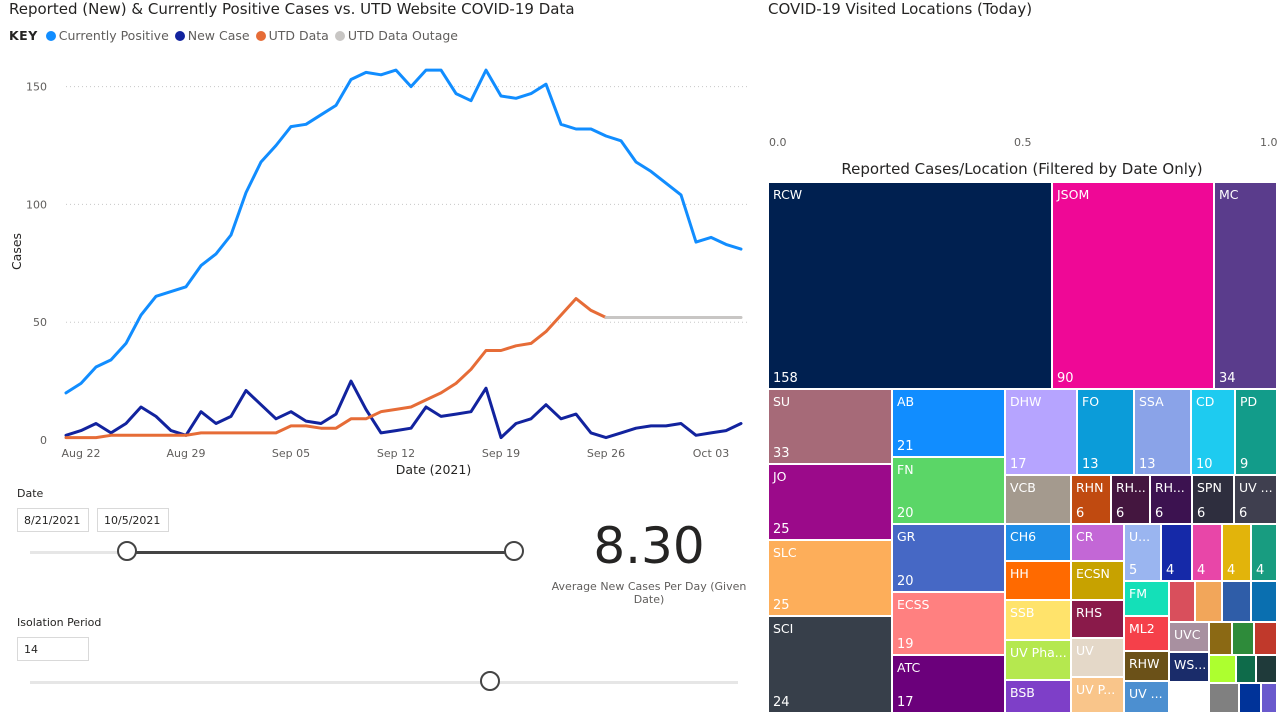 Image resolution: width=1280 pixels, height=715 pixels. What do you see at coordinates (1142, 552) in the screenshot?
I see `treemap-cell-u: U... 5` at bounding box center [1142, 552].